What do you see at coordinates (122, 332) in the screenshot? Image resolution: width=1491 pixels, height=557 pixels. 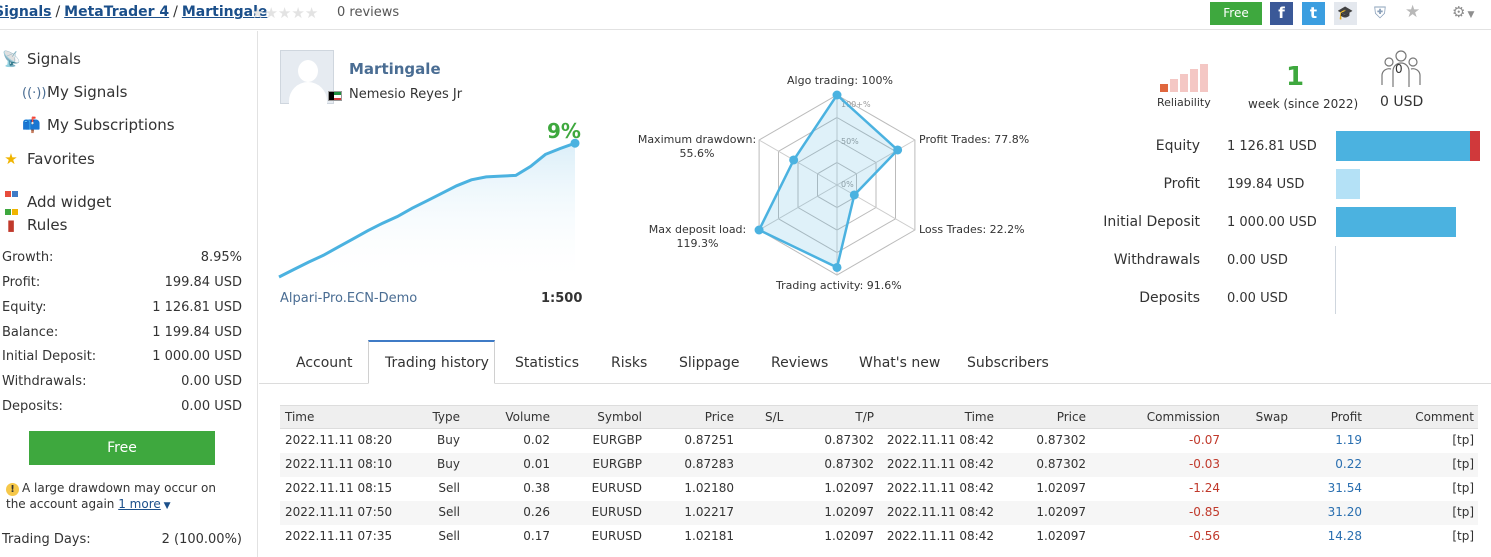 I see `stat-balance: Balance: 1 199.84 USD` at bounding box center [122, 332].